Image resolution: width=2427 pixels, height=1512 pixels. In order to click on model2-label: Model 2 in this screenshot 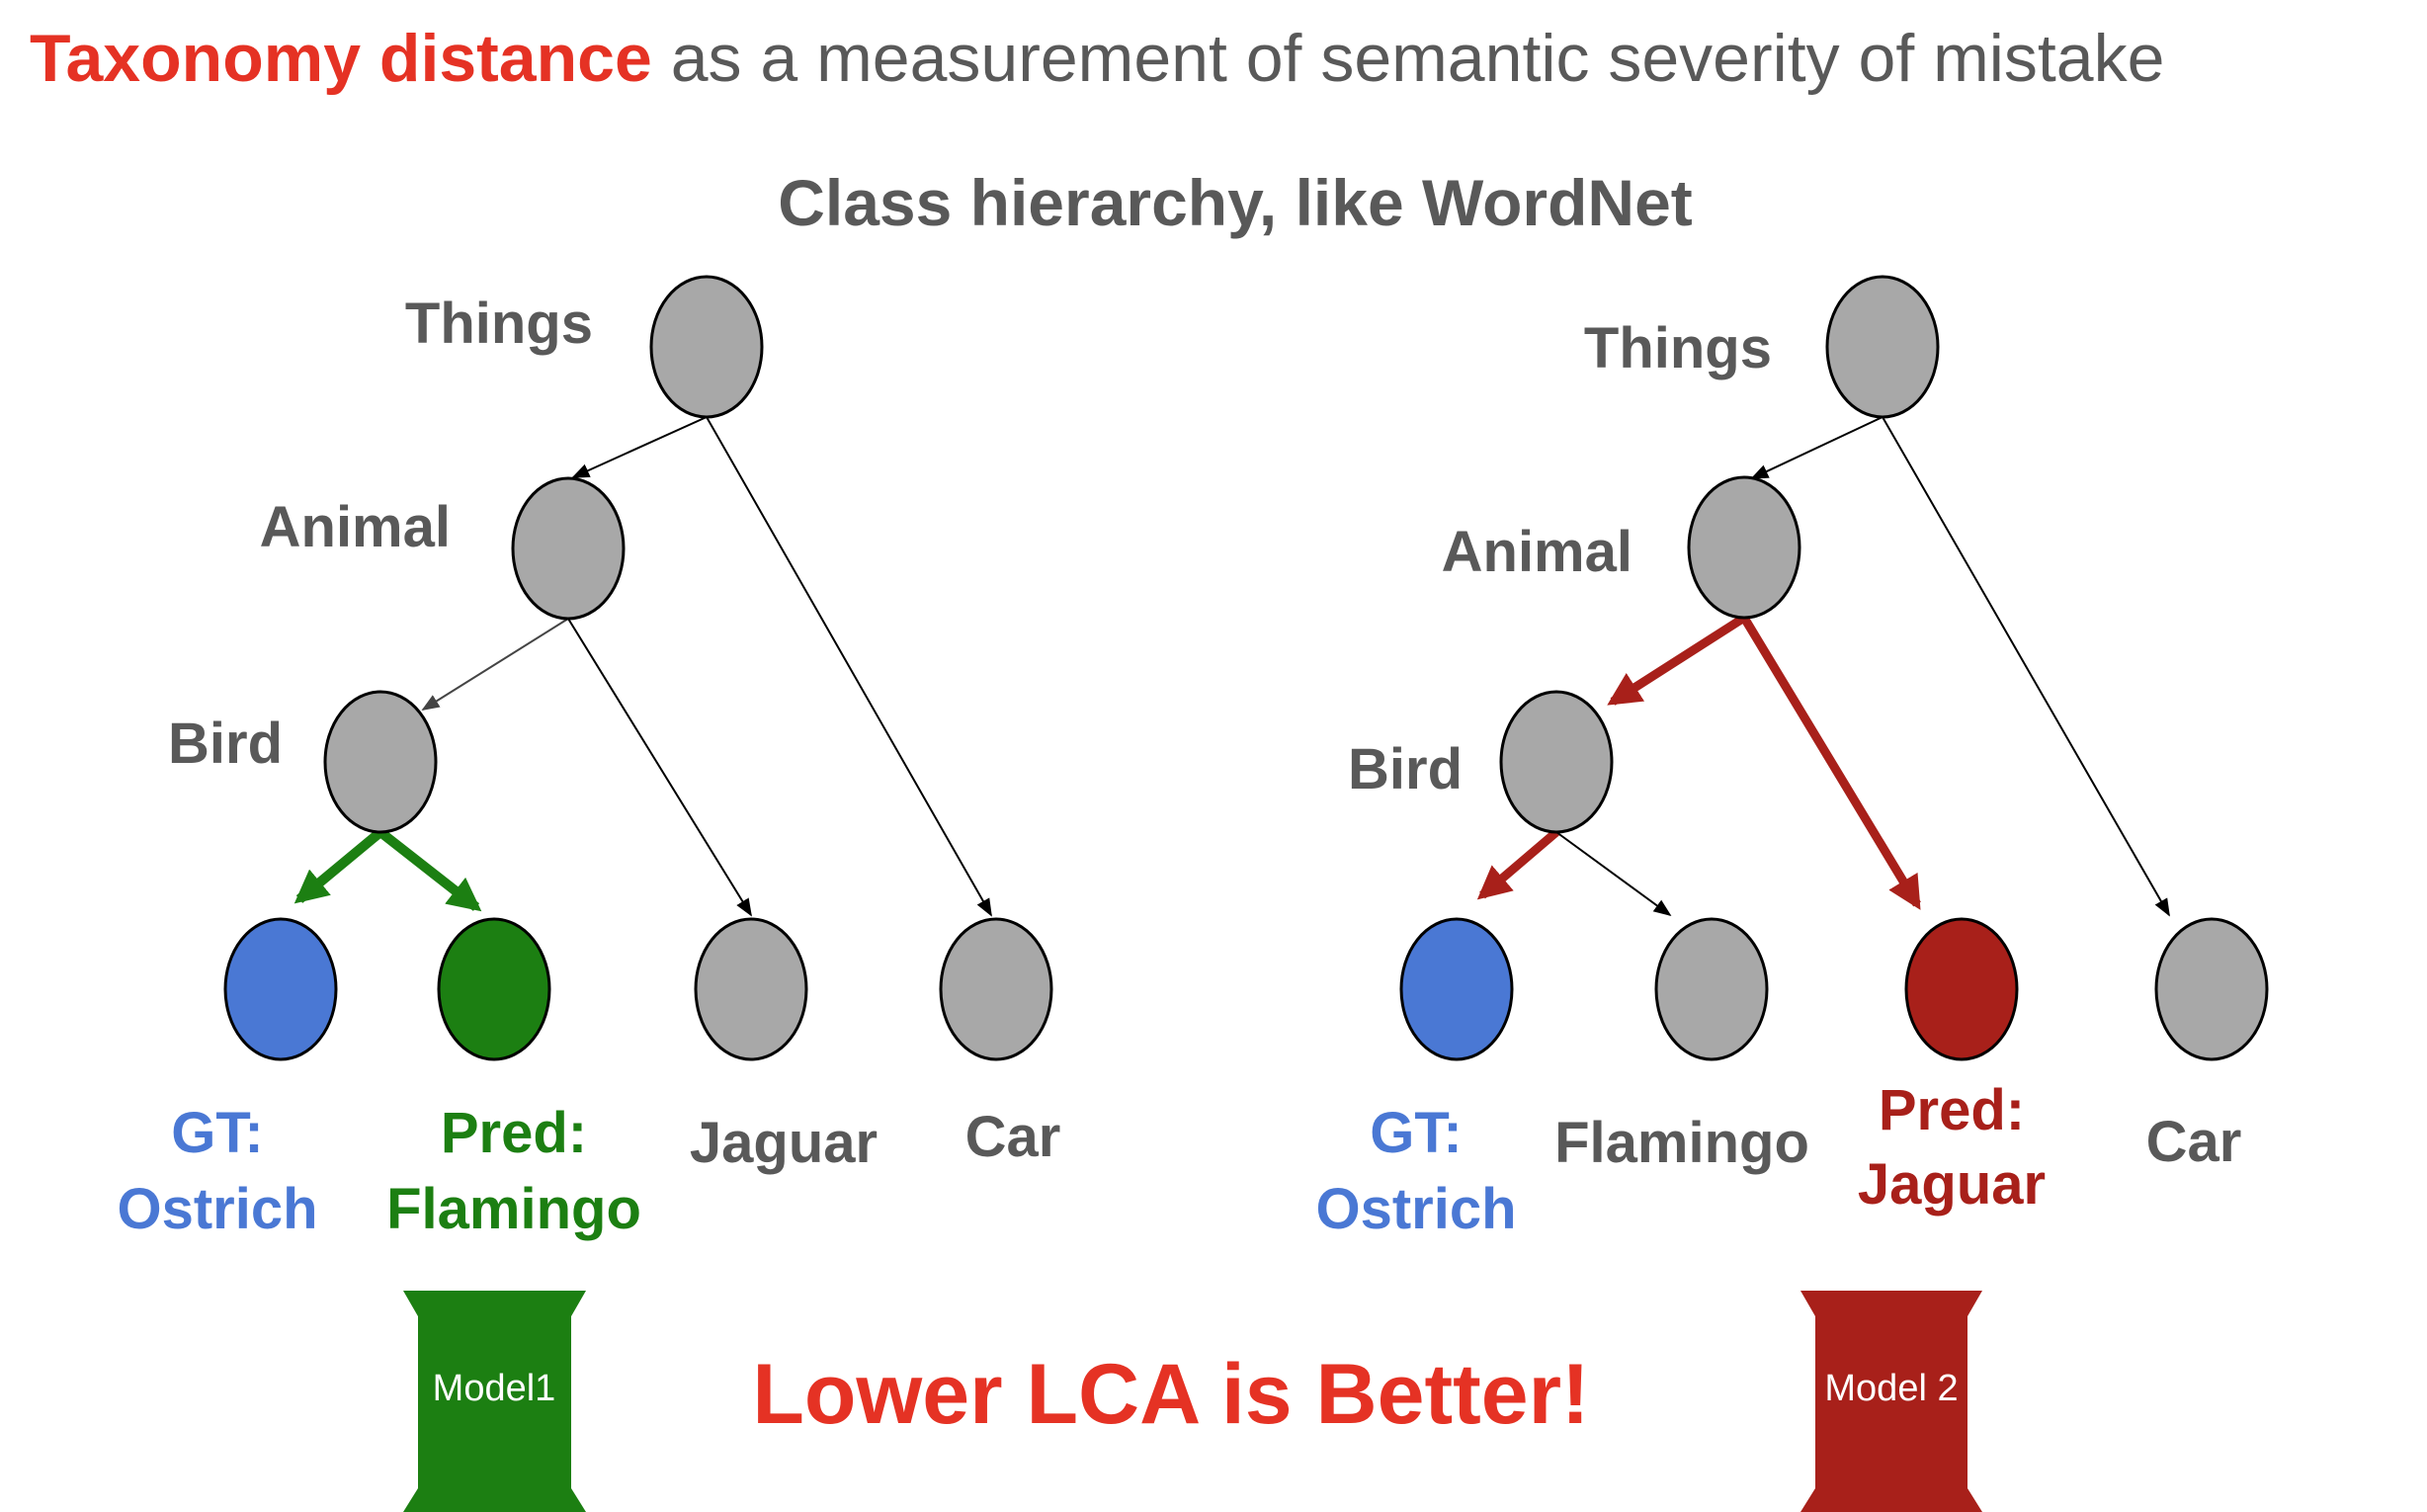, I will do `click(1891, 1388)`.